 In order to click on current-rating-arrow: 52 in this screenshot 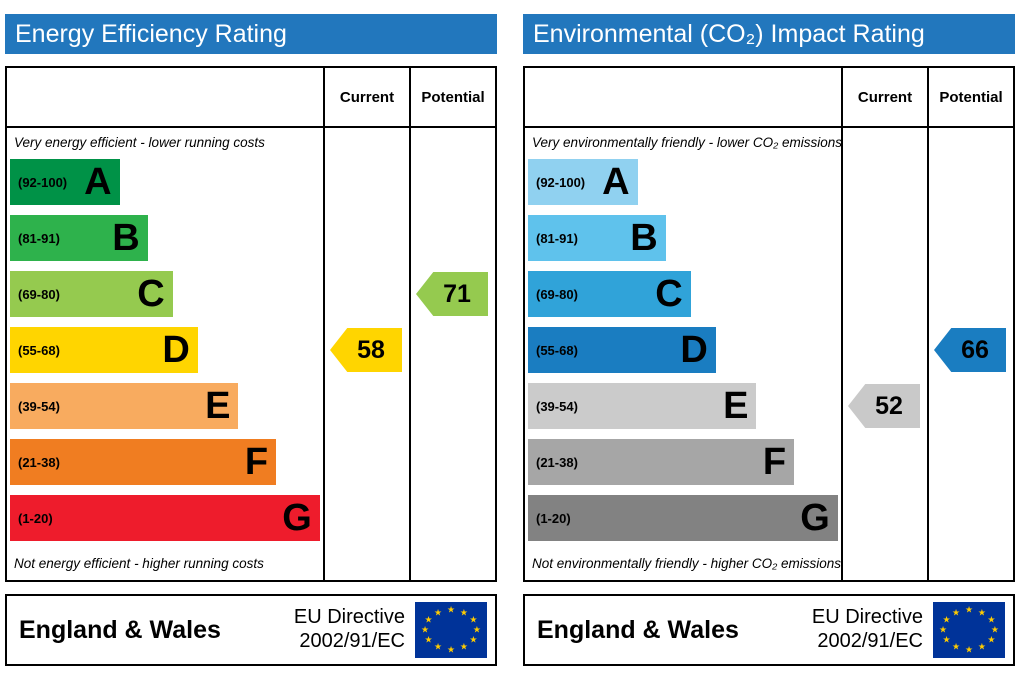, I will do `click(884, 406)`.